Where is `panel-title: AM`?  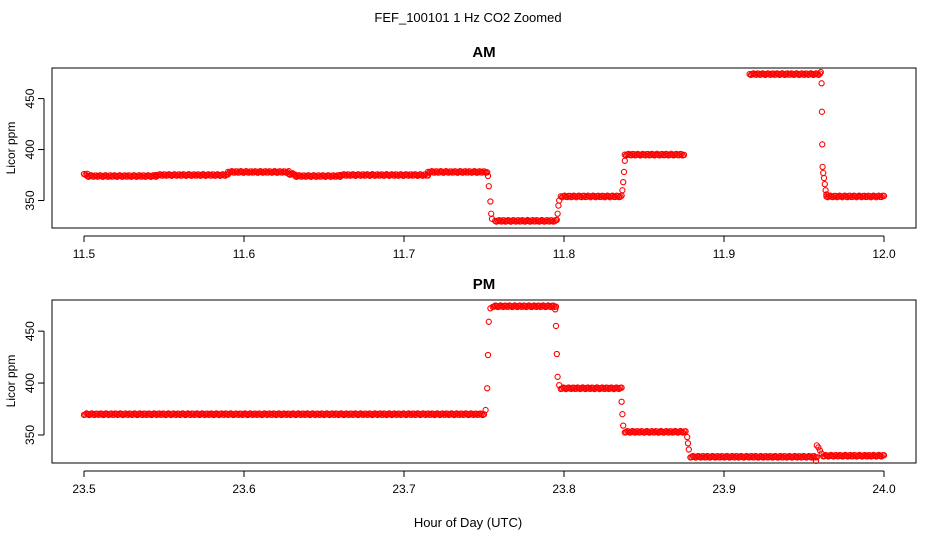
panel-title: AM is located at coordinates (483, 52).